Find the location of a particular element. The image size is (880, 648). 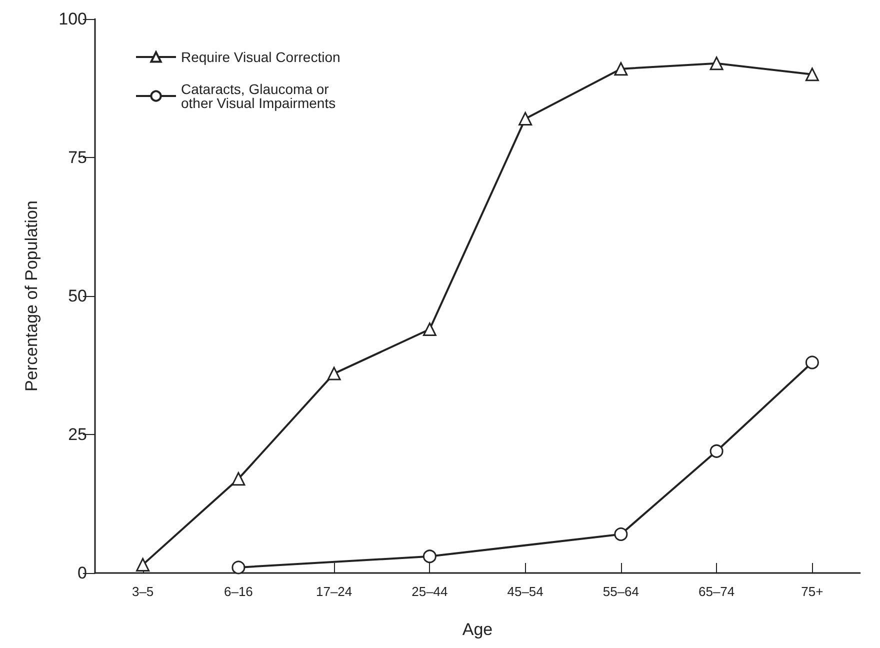

y-axis-title: Percentage of Population is located at coordinates (31, 296).